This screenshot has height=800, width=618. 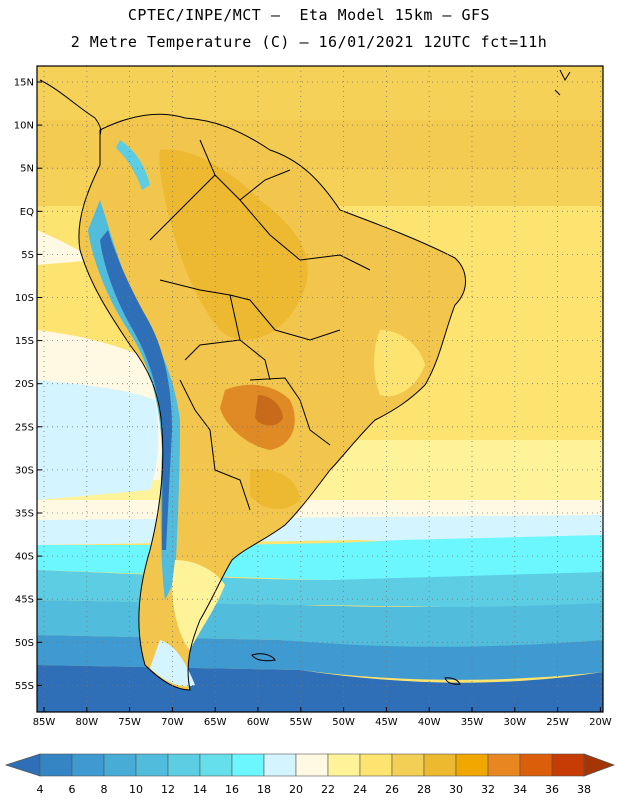 I want to click on colorbar-label: 22, so click(x=328, y=789).